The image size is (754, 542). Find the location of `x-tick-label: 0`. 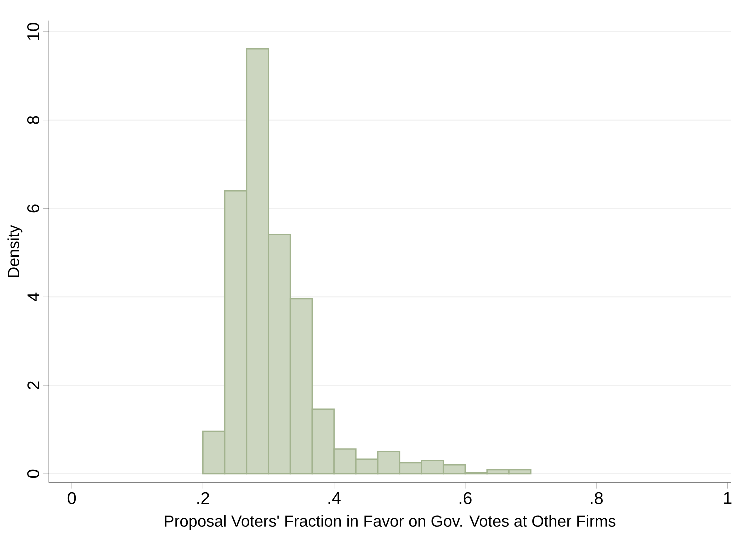

x-tick-label: 0 is located at coordinates (72, 498).